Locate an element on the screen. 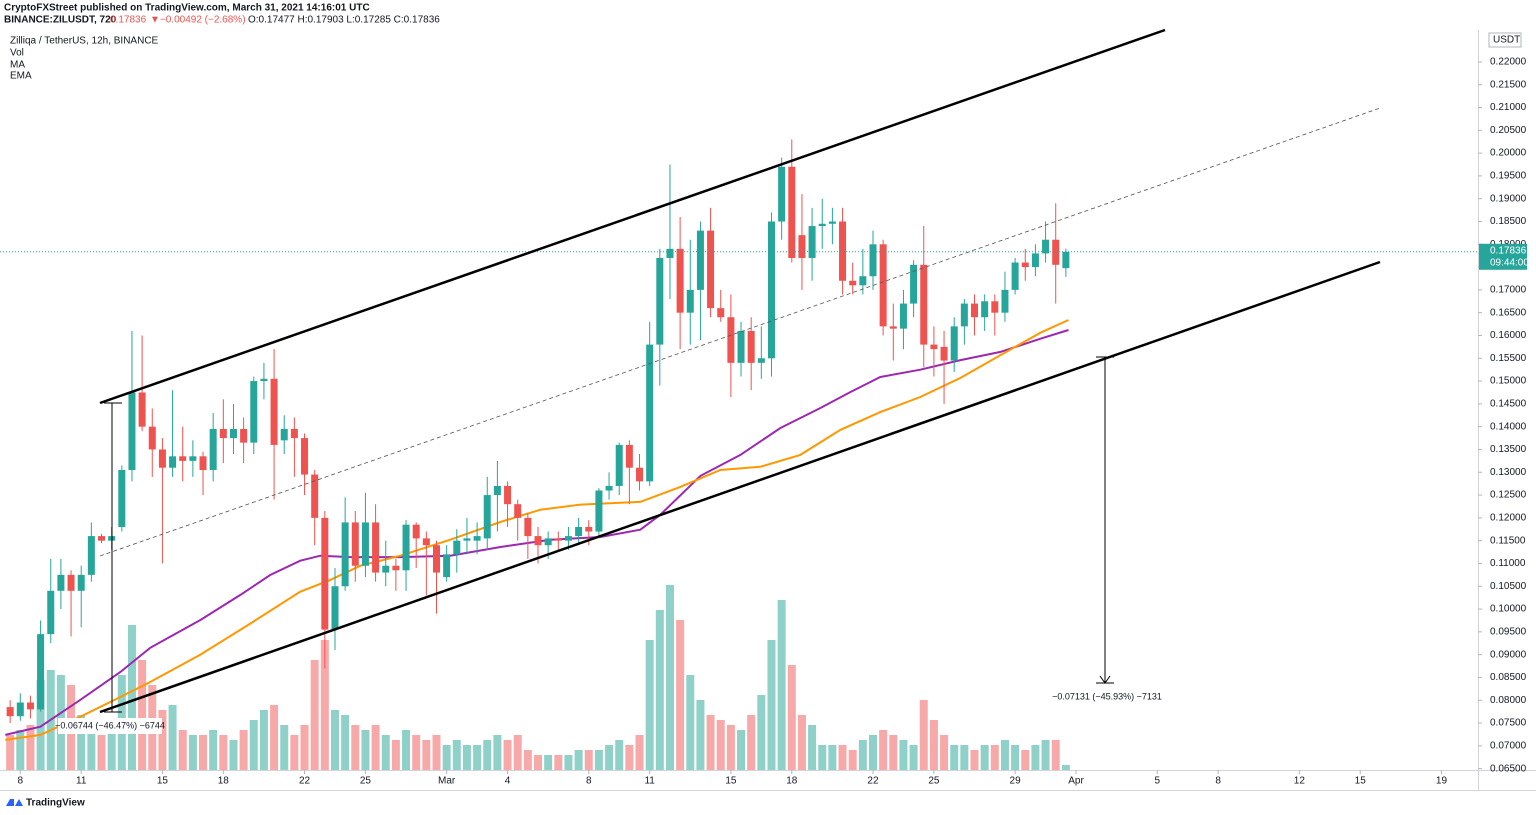 This screenshot has width=1536, height=815. y-tick-label: 0.09500 is located at coordinates (1508, 631).